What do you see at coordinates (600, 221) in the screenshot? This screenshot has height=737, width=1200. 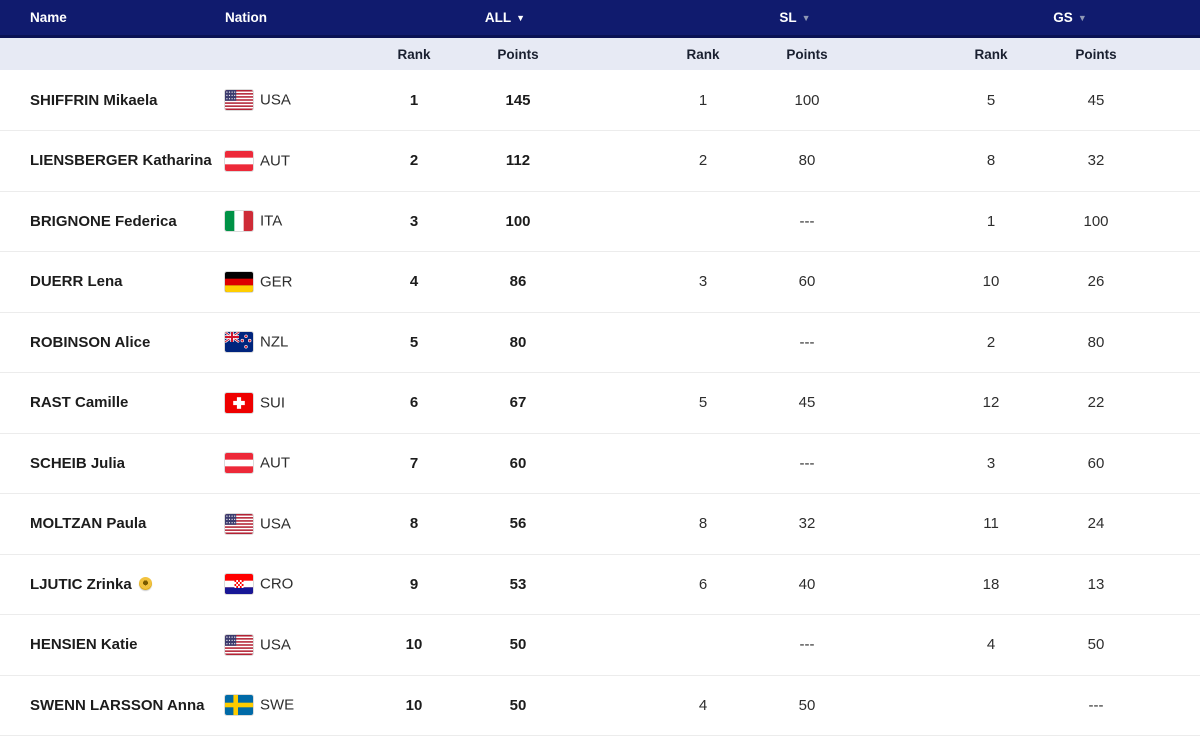 I see `table-row: BRIGNONE Federica ITA 3 100 --- 1 100` at bounding box center [600, 221].